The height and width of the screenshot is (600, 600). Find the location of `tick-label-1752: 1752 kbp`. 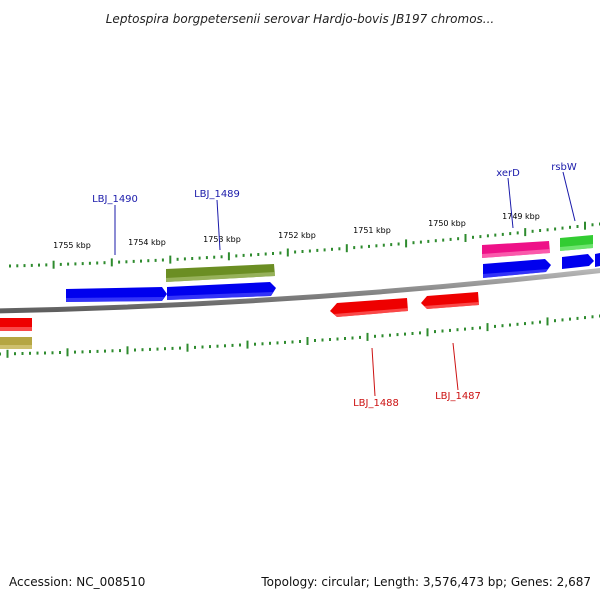

tick-label-1752: 1752 kbp is located at coordinates (297, 235).